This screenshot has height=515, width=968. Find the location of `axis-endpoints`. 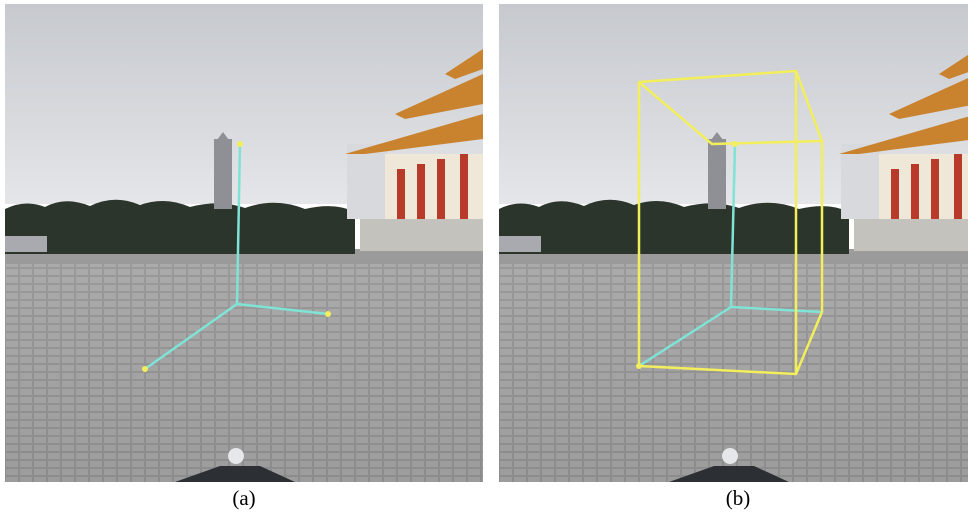

axis-endpoints is located at coordinates (236, 256).